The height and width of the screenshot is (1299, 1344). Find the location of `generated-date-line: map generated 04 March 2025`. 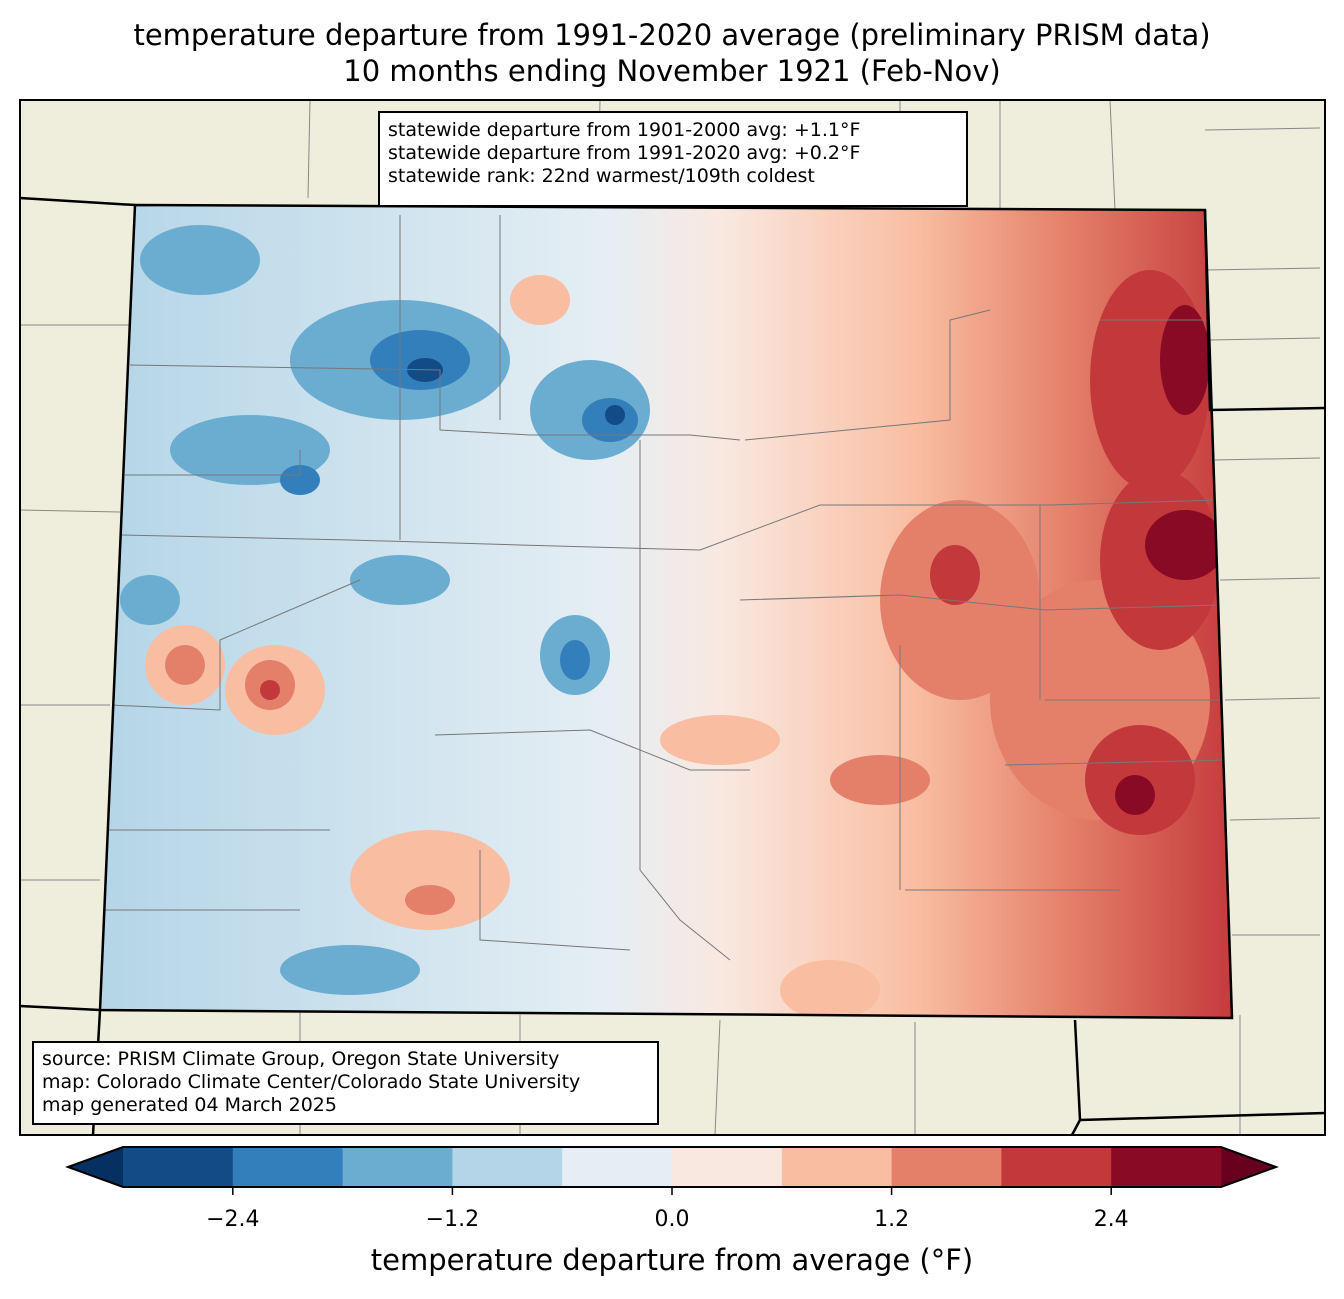

generated-date-line: map generated 04 March 2025 is located at coordinates (189, 1105).